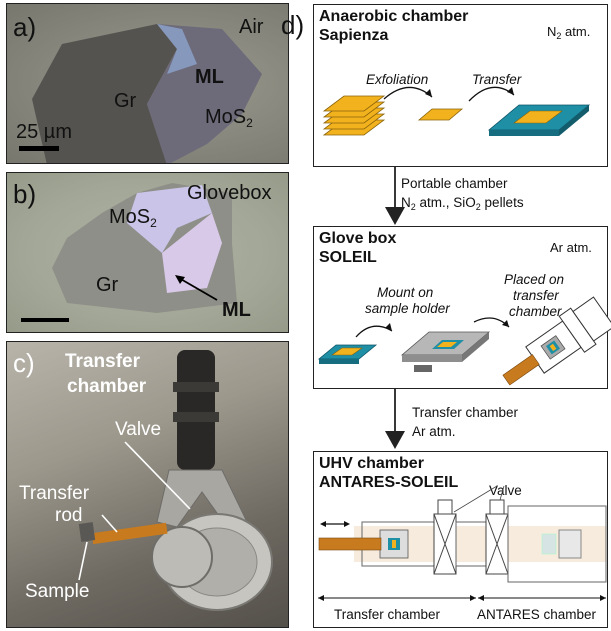 This screenshot has width=611, height=631. I want to click on panel-a-micrograph: a) Air Gr ML MoS2 25 µm, so click(147, 83).